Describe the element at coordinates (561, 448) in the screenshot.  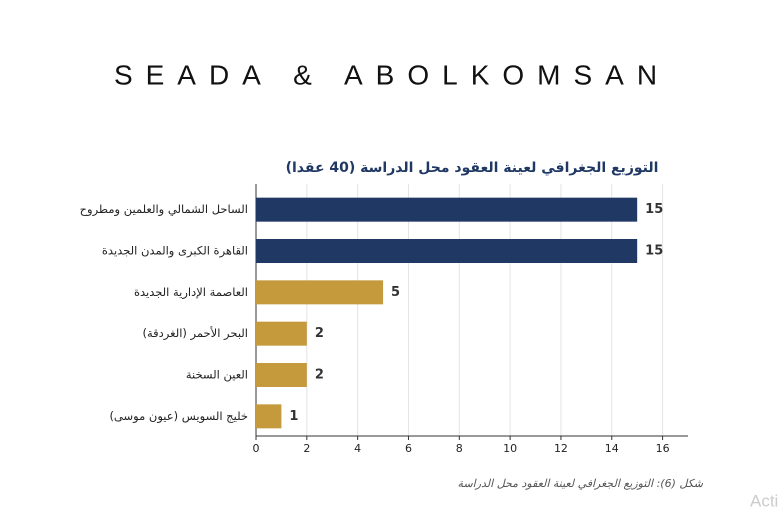
I see `x-tick-label: 12` at that location.